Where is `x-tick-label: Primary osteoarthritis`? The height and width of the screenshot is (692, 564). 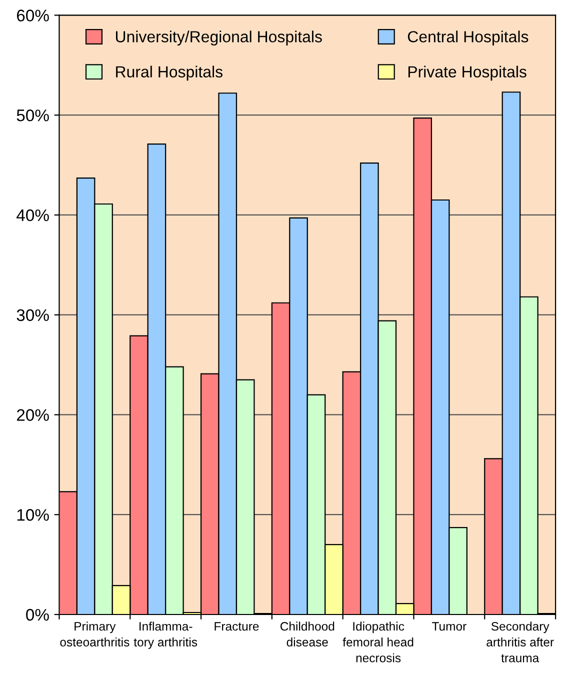 x-tick-label: Primary osteoarthritis is located at coordinates (95, 634).